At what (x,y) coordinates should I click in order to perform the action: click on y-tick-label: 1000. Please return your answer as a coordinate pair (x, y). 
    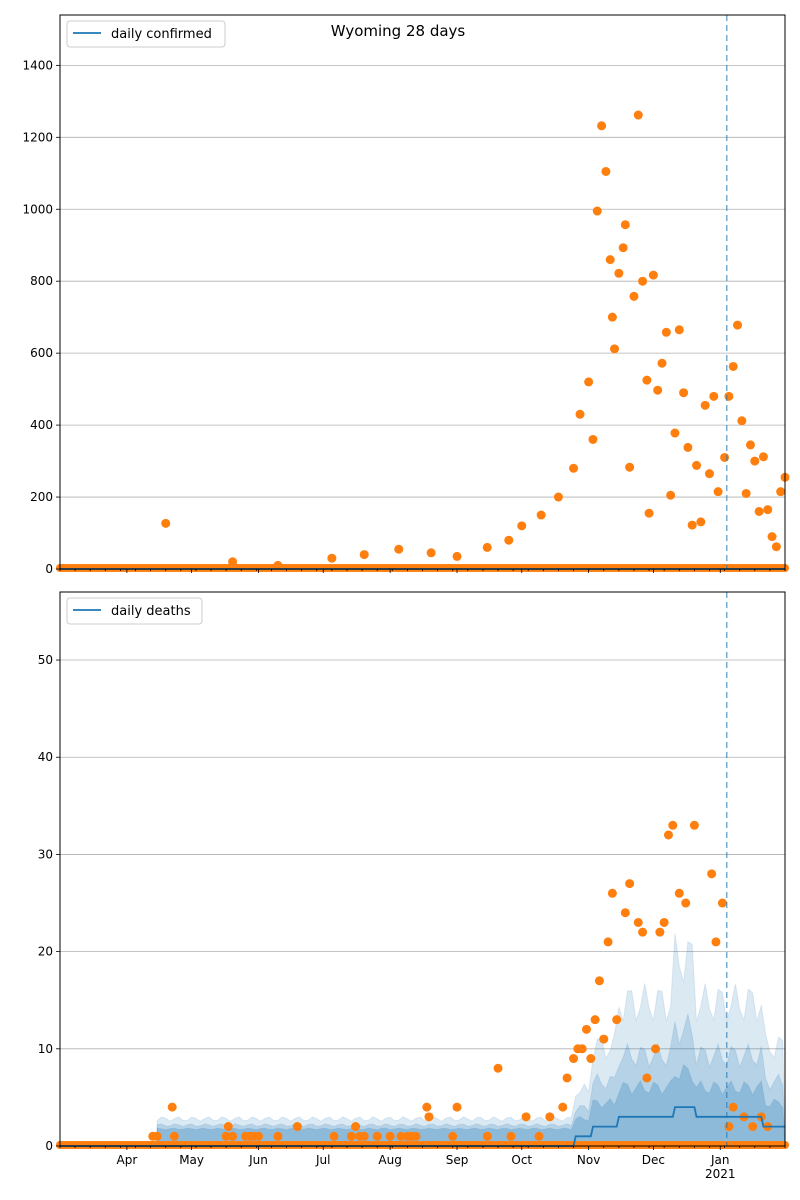
    Looking at the image, I should click on (37, 209).